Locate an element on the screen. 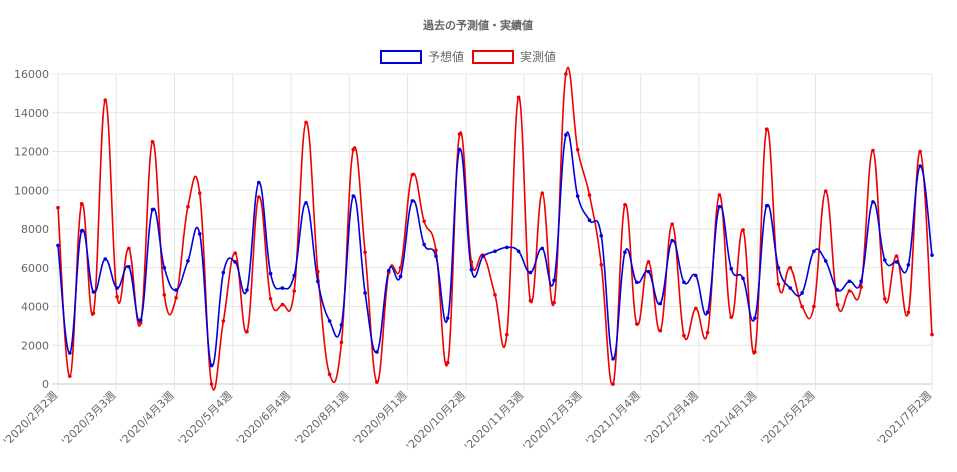  legend-item-forecast: 予想値 is located at coordinates (422, 56).